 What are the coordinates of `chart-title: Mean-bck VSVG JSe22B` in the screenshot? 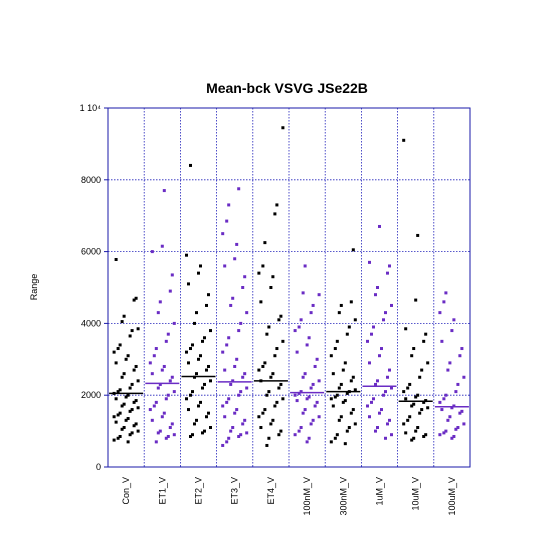 It's located at (287, 88).